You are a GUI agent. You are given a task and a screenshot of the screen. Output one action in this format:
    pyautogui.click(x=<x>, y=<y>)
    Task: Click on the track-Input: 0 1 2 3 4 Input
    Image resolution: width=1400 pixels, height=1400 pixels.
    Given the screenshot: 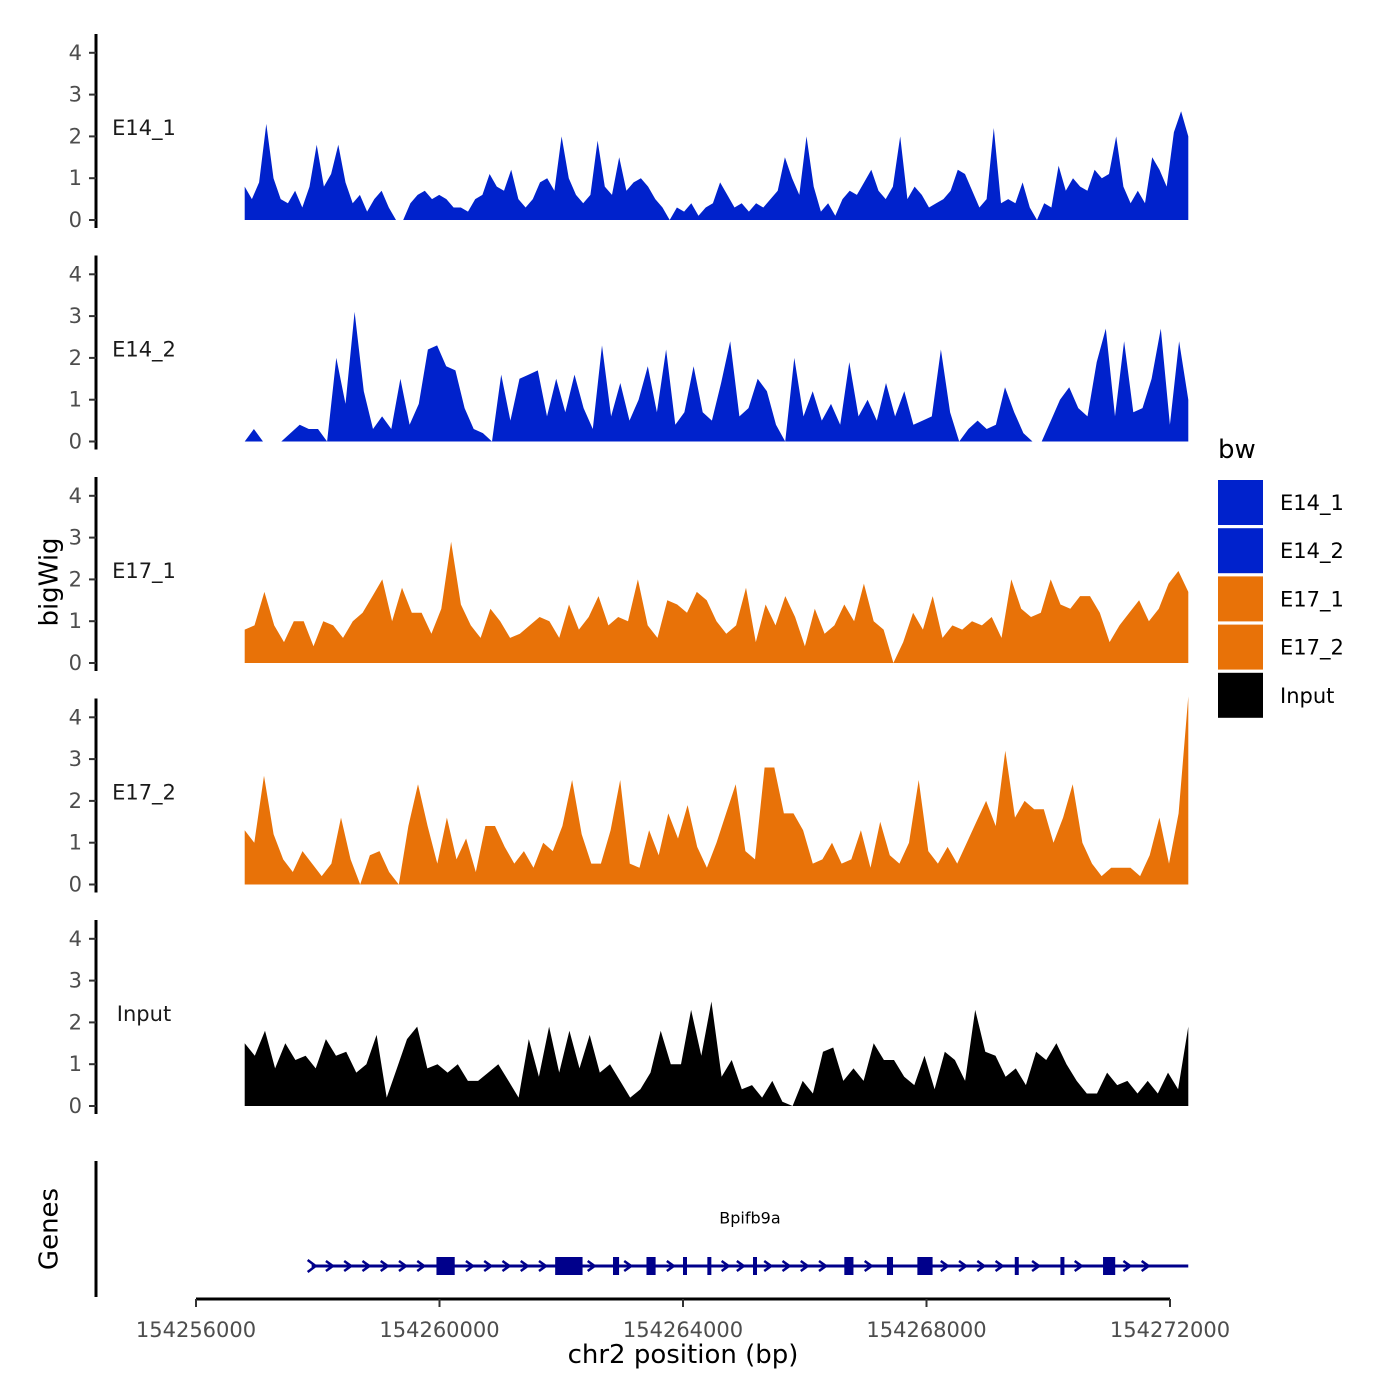 What is the action you would take?
    pyautogui.click(x=629, y=1019)
    